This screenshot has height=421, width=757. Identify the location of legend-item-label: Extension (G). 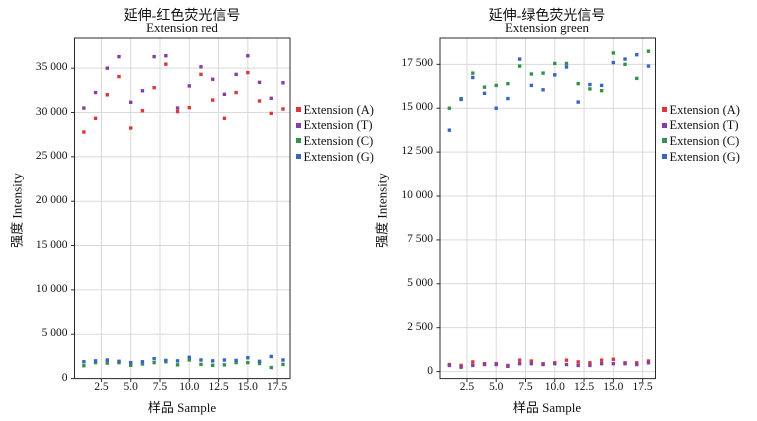
(704, 156).